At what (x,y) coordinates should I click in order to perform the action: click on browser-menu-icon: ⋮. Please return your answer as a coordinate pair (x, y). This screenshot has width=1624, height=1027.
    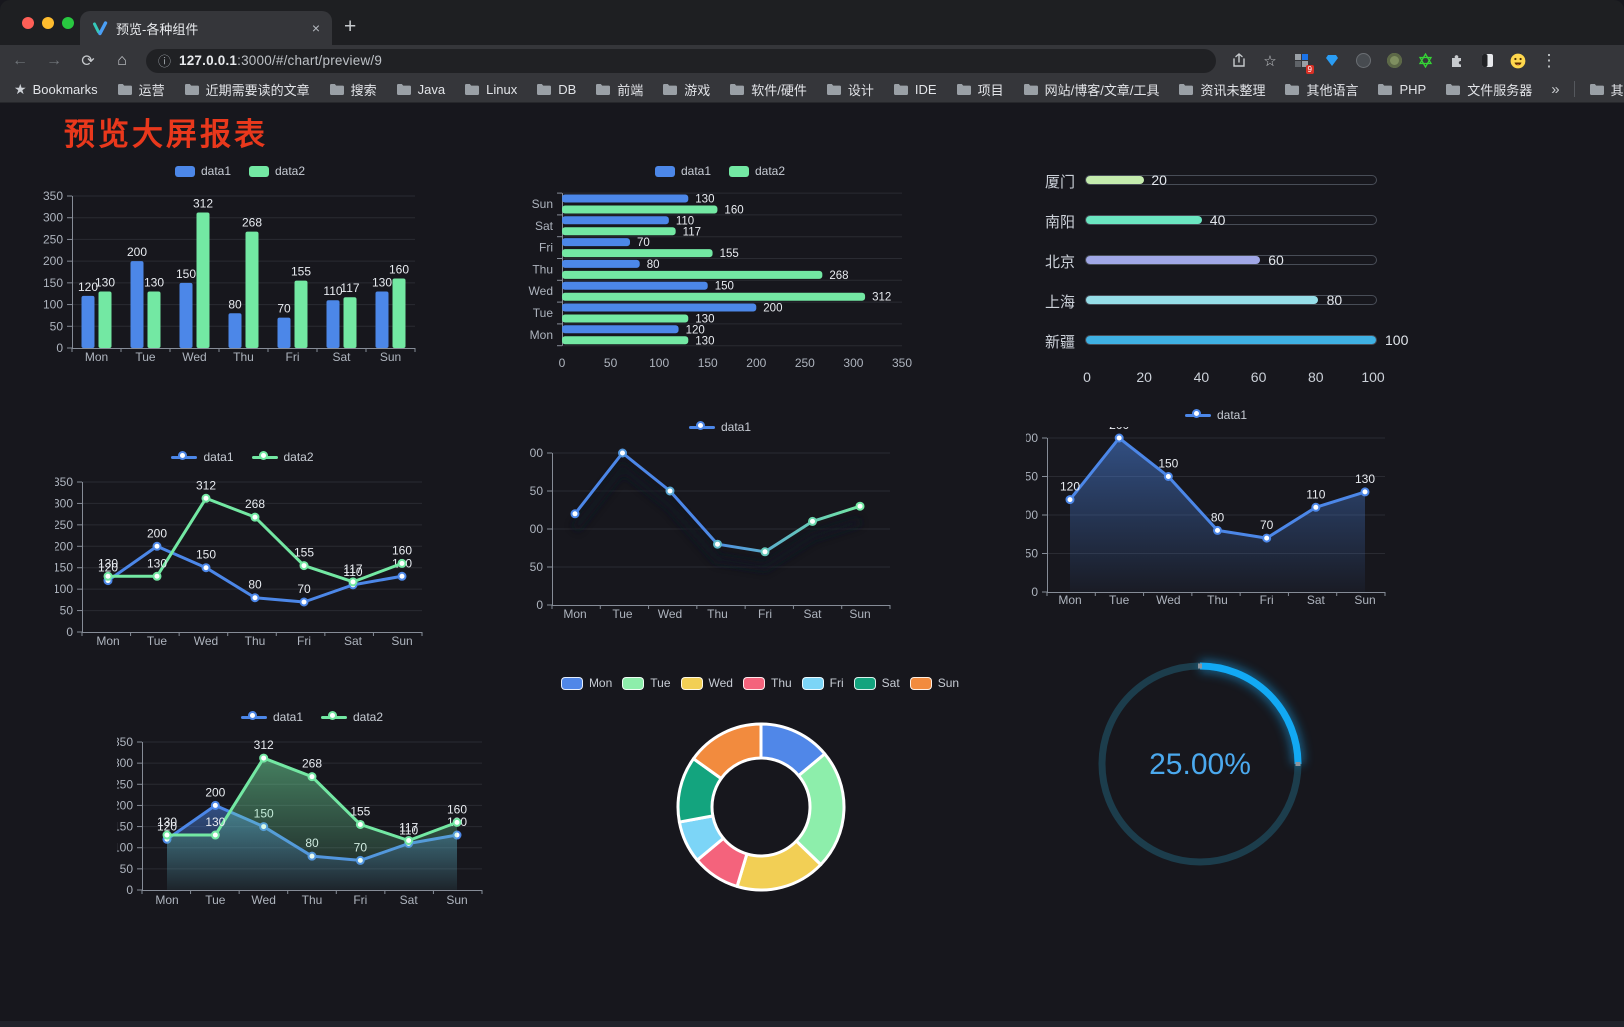
    Looking at the image, I should click on (1549, 60).